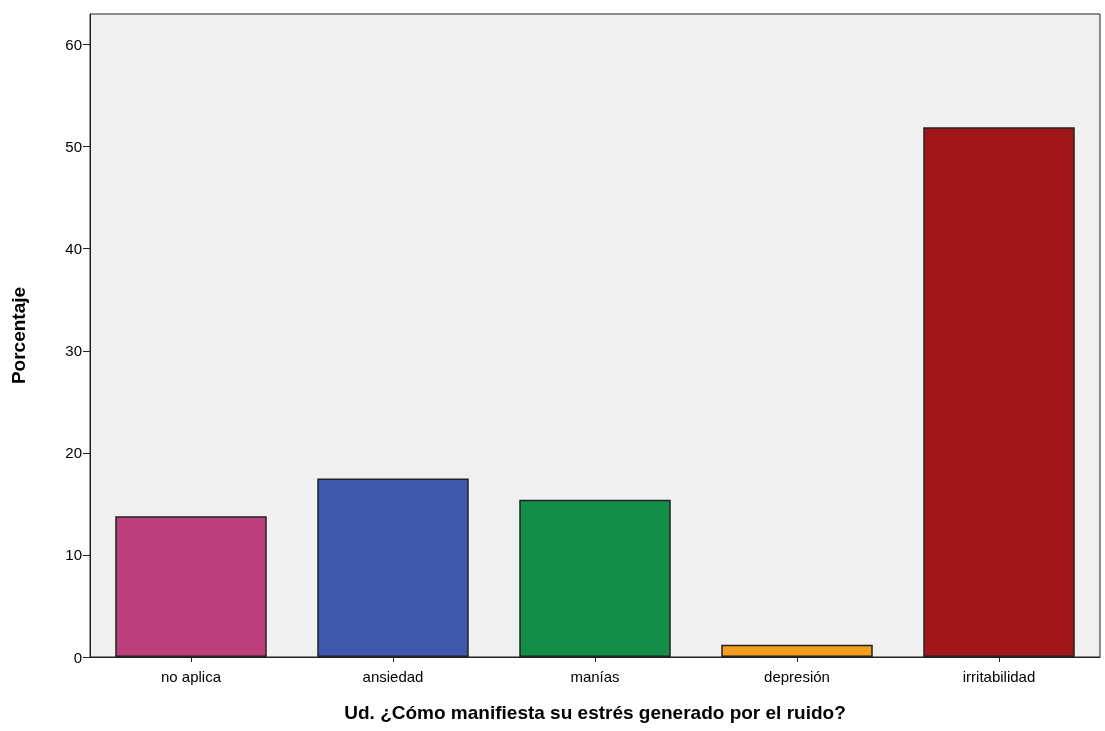 Image resolution: width=1105 pixels, height=731 pixels. What do you see at coordinates (73, 453) in the screenshot?
I see `y-tick-label: 20` at bounding box center [73, 453].